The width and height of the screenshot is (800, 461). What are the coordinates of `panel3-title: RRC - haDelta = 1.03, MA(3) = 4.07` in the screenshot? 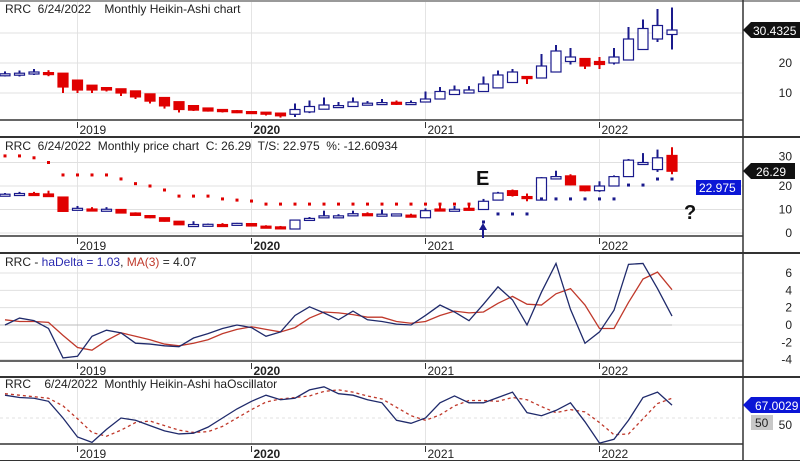 It's located at (101, 262).